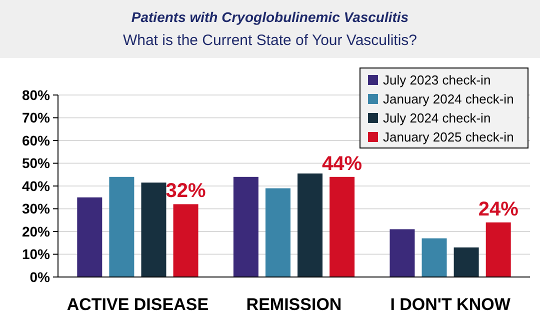 This screenshot has height=331, width=540. Describe the element at coordinates (270, 17) in the screenshot. I see `chart-title: Patients with Cryoglobulinemic Vasculitis` at that location.